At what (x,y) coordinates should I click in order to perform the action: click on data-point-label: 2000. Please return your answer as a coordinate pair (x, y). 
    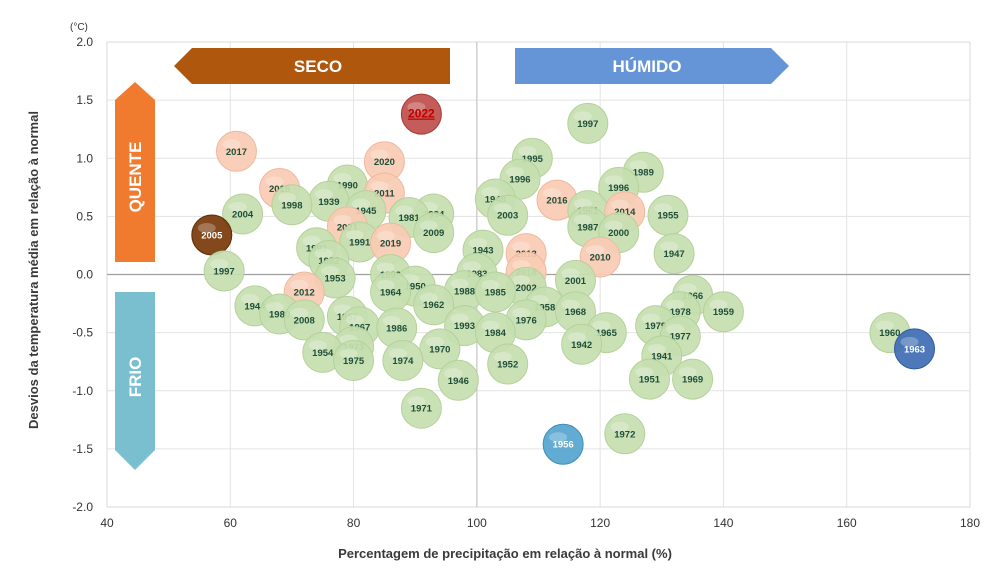
    Looking at the image, I should click on (618, 233).